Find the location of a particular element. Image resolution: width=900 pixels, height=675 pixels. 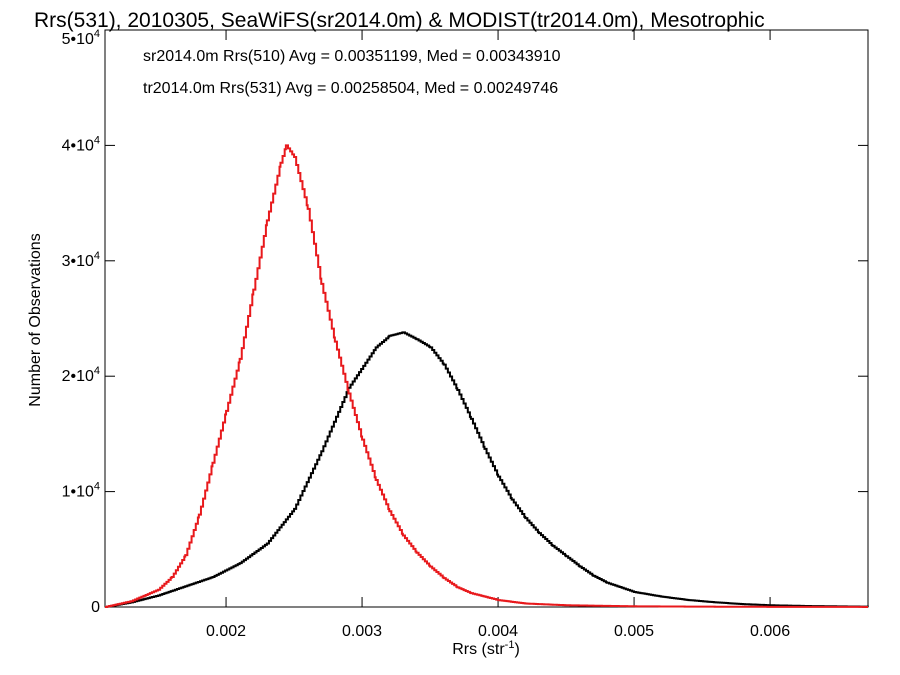

y-tick-label: 1•104 is located at coordinates (81, 491).